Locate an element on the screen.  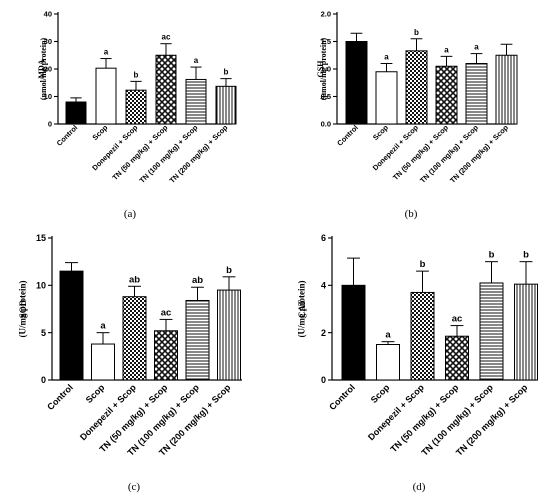
y-axis-title: SOD is located at coordinates (23, 308).